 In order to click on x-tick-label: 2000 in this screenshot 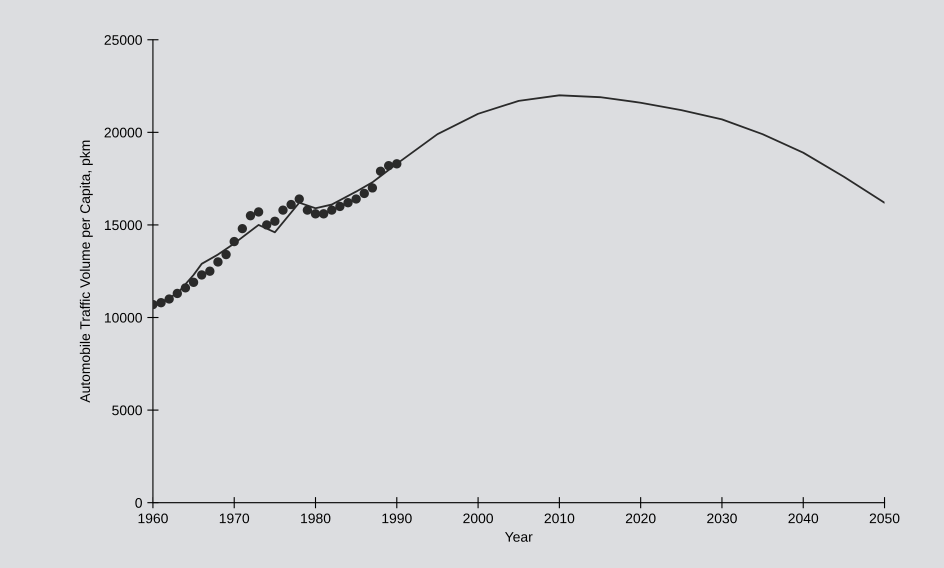, I will do `click(478, 518)`.